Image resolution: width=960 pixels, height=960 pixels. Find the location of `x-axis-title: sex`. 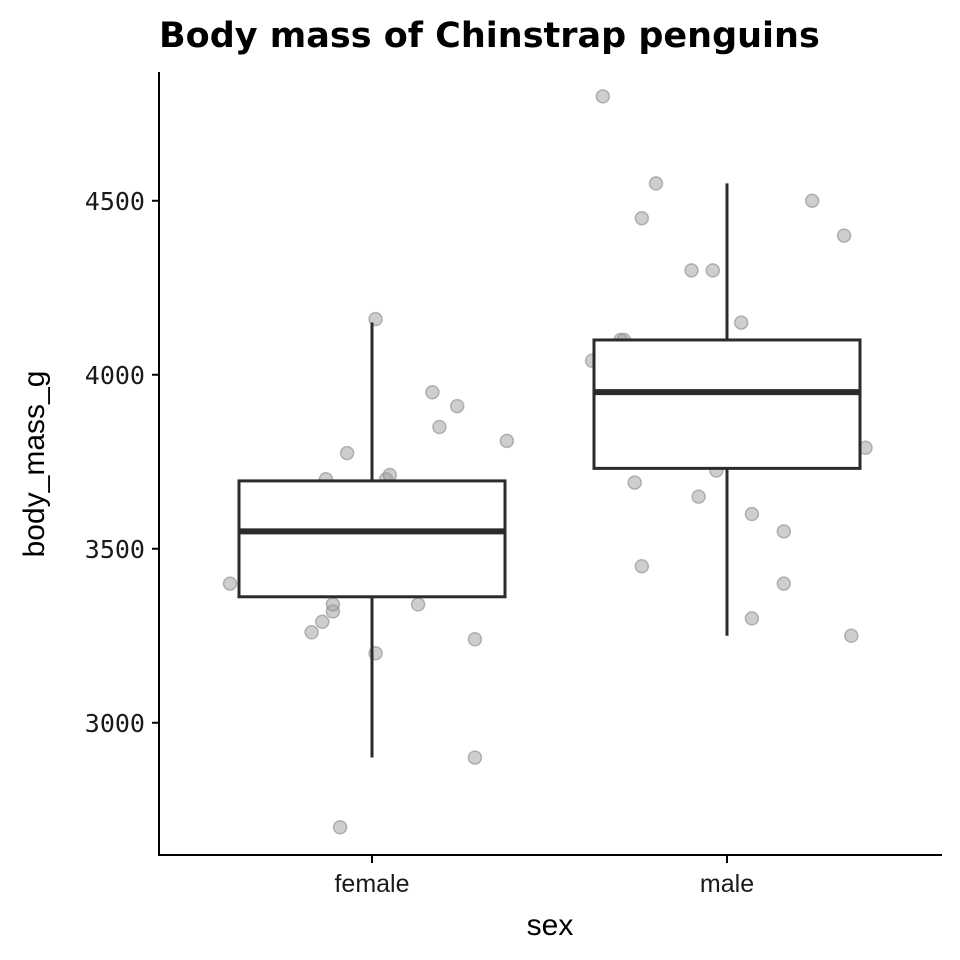

x-axis-title: sex is located at coordinates (550, 925).